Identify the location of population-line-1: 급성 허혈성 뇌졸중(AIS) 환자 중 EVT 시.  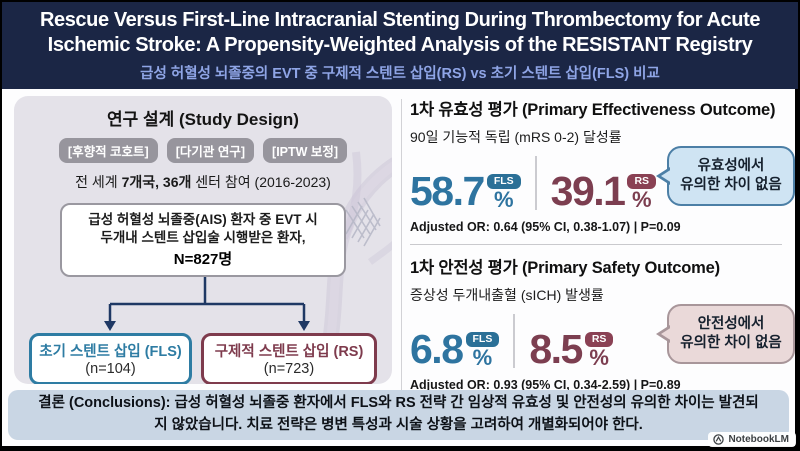
(203, 219).